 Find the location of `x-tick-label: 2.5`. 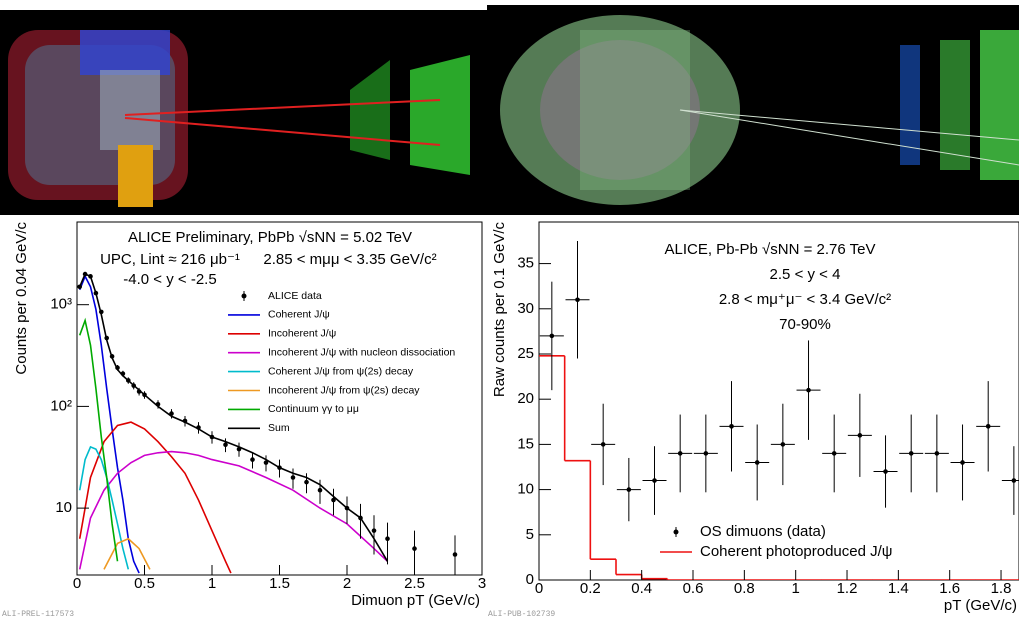

x-tick-label: 2.5 is located at coordinates (414, 583).